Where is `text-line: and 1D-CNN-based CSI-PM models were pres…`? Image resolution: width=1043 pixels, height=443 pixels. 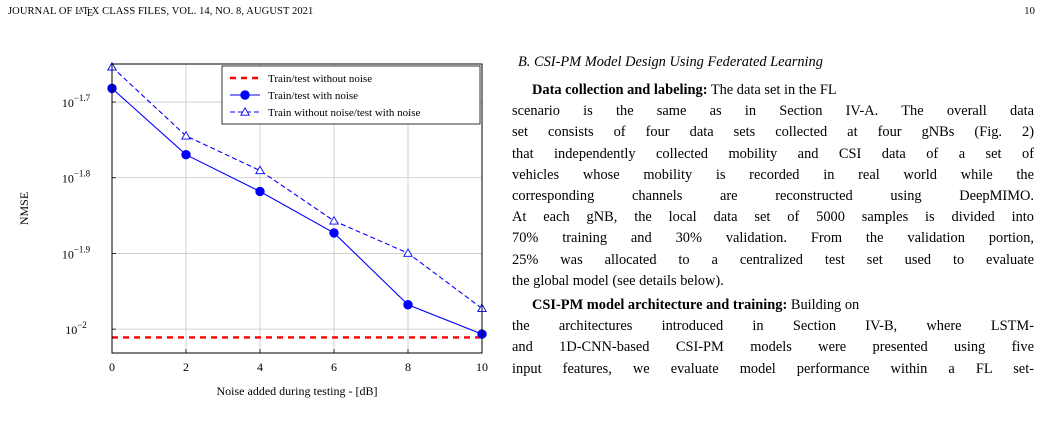
text-line: and 1D-CNN-based CSI-PM models were pres… is located at coordinates (773, 347).